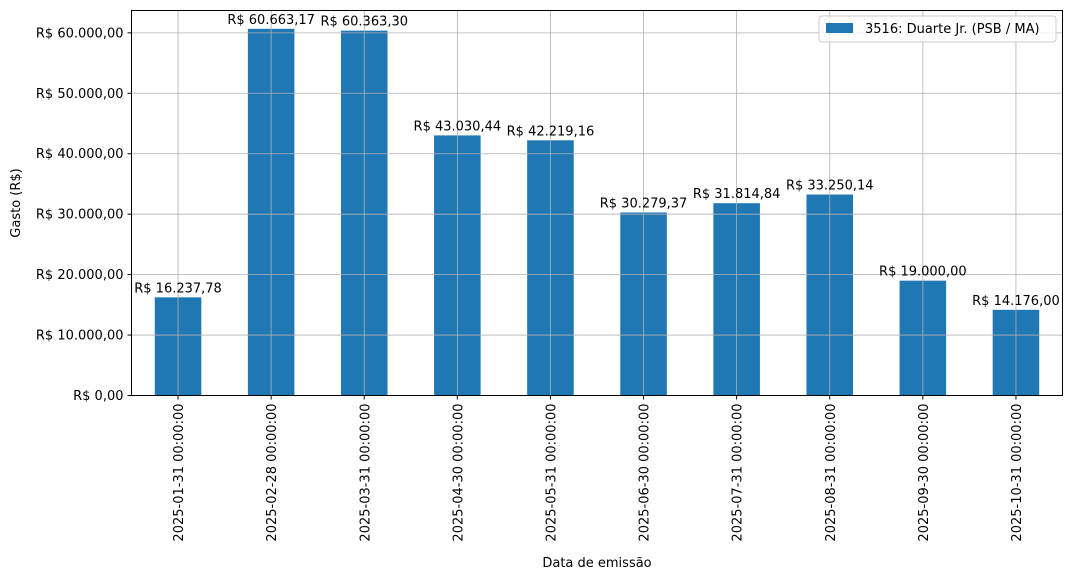 The height and width of the screenshot is (584, 1072). I want to click on bar-value-label: R$ 60.663,17, so click(271, 20).